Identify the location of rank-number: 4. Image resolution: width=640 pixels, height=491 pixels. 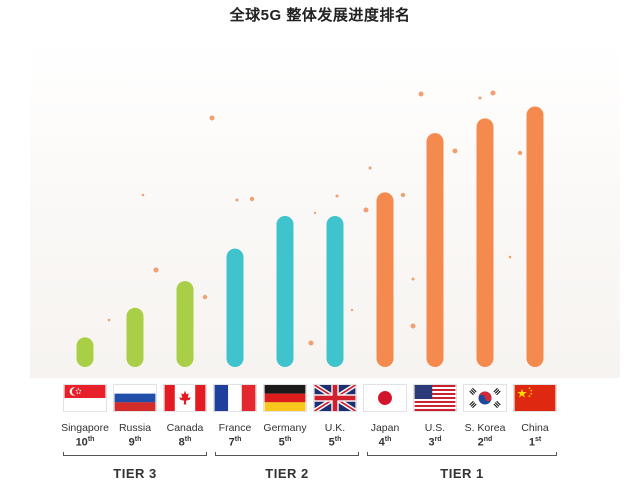
(381, 442).